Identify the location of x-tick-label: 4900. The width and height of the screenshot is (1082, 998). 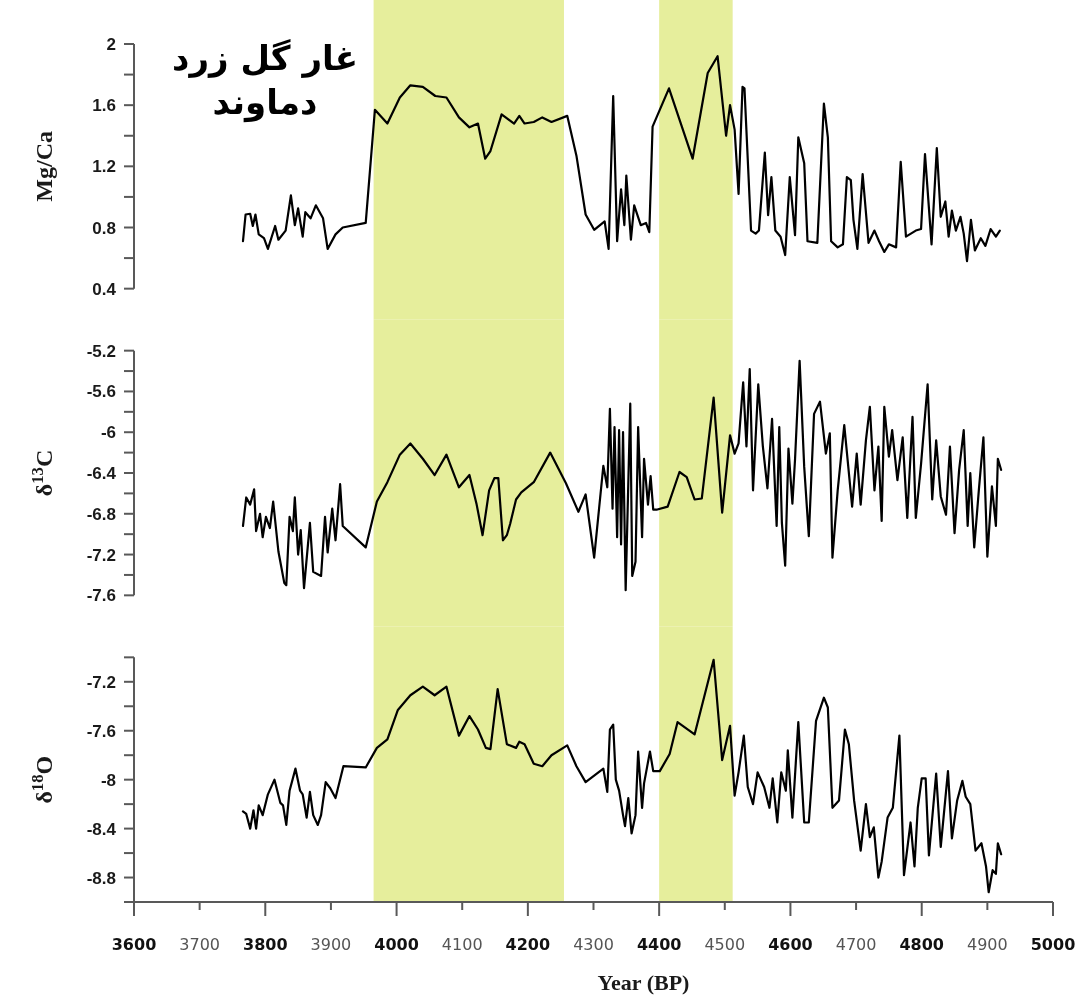
(987, 944).